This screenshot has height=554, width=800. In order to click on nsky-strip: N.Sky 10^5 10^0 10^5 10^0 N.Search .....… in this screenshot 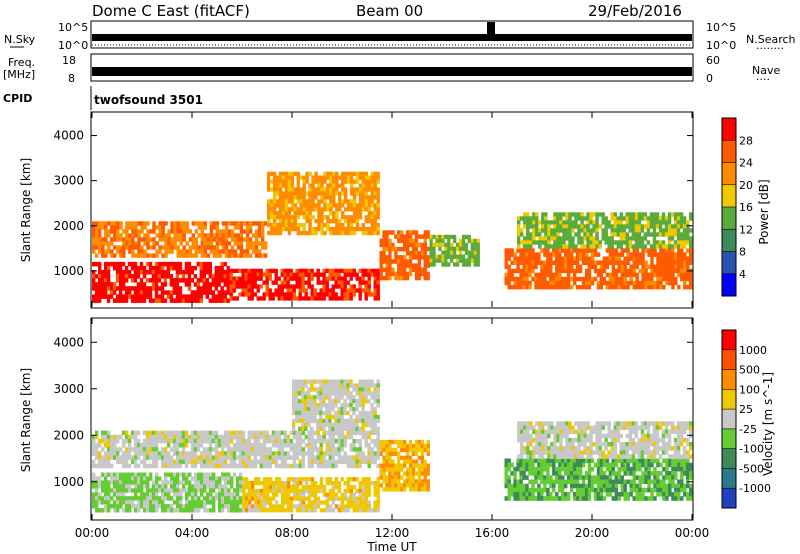, I will do `click(400, 36)`.